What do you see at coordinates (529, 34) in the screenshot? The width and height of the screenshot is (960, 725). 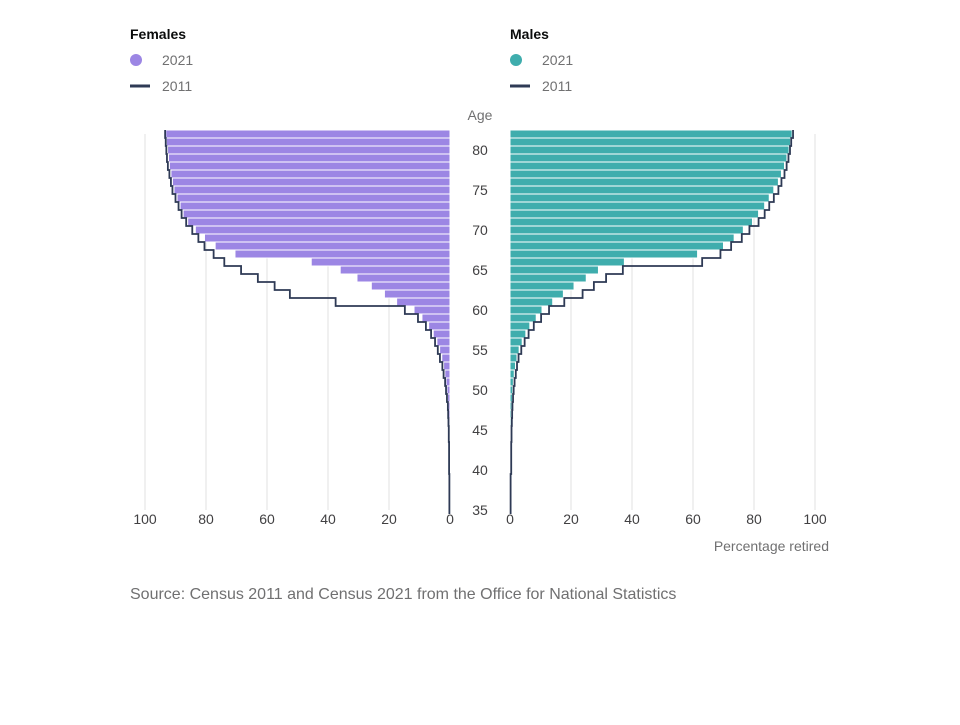 I see `legend-males-title: Males` at bounding box center [529, 34].